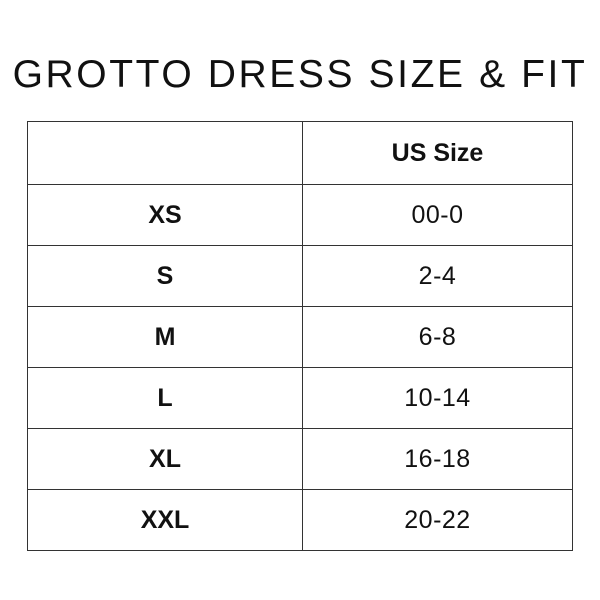  What do you see at coordinates (165, 459) in the screenshot?
I see `size-label: XL` at bounding box center [165, 459].